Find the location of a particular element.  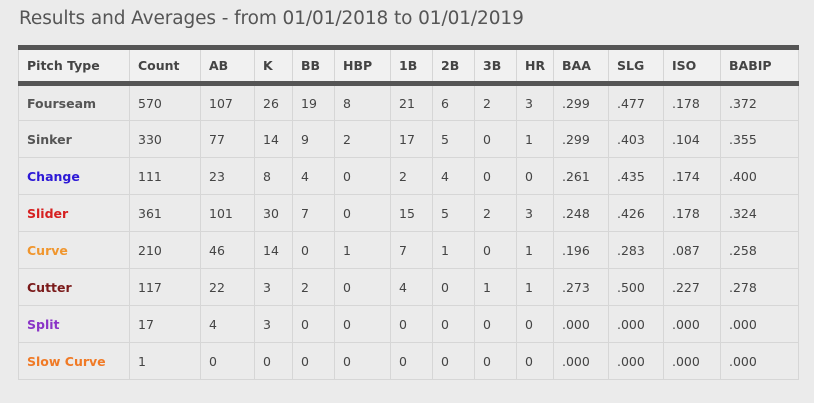

2b-cell: 6 is located at coordinates (453, 102).